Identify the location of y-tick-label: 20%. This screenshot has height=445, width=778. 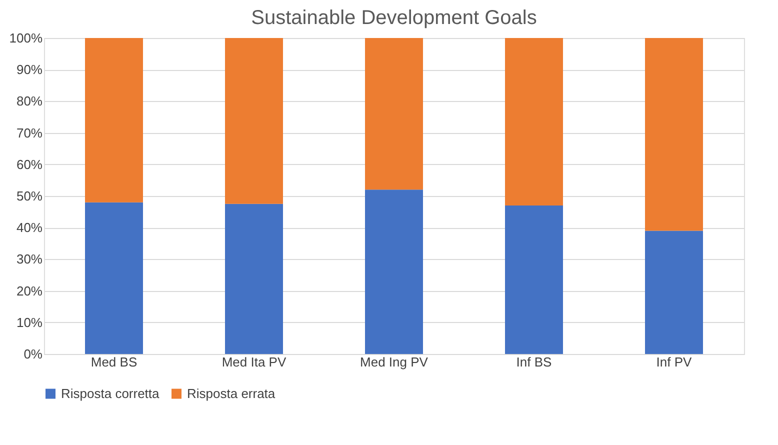
(29, 290).